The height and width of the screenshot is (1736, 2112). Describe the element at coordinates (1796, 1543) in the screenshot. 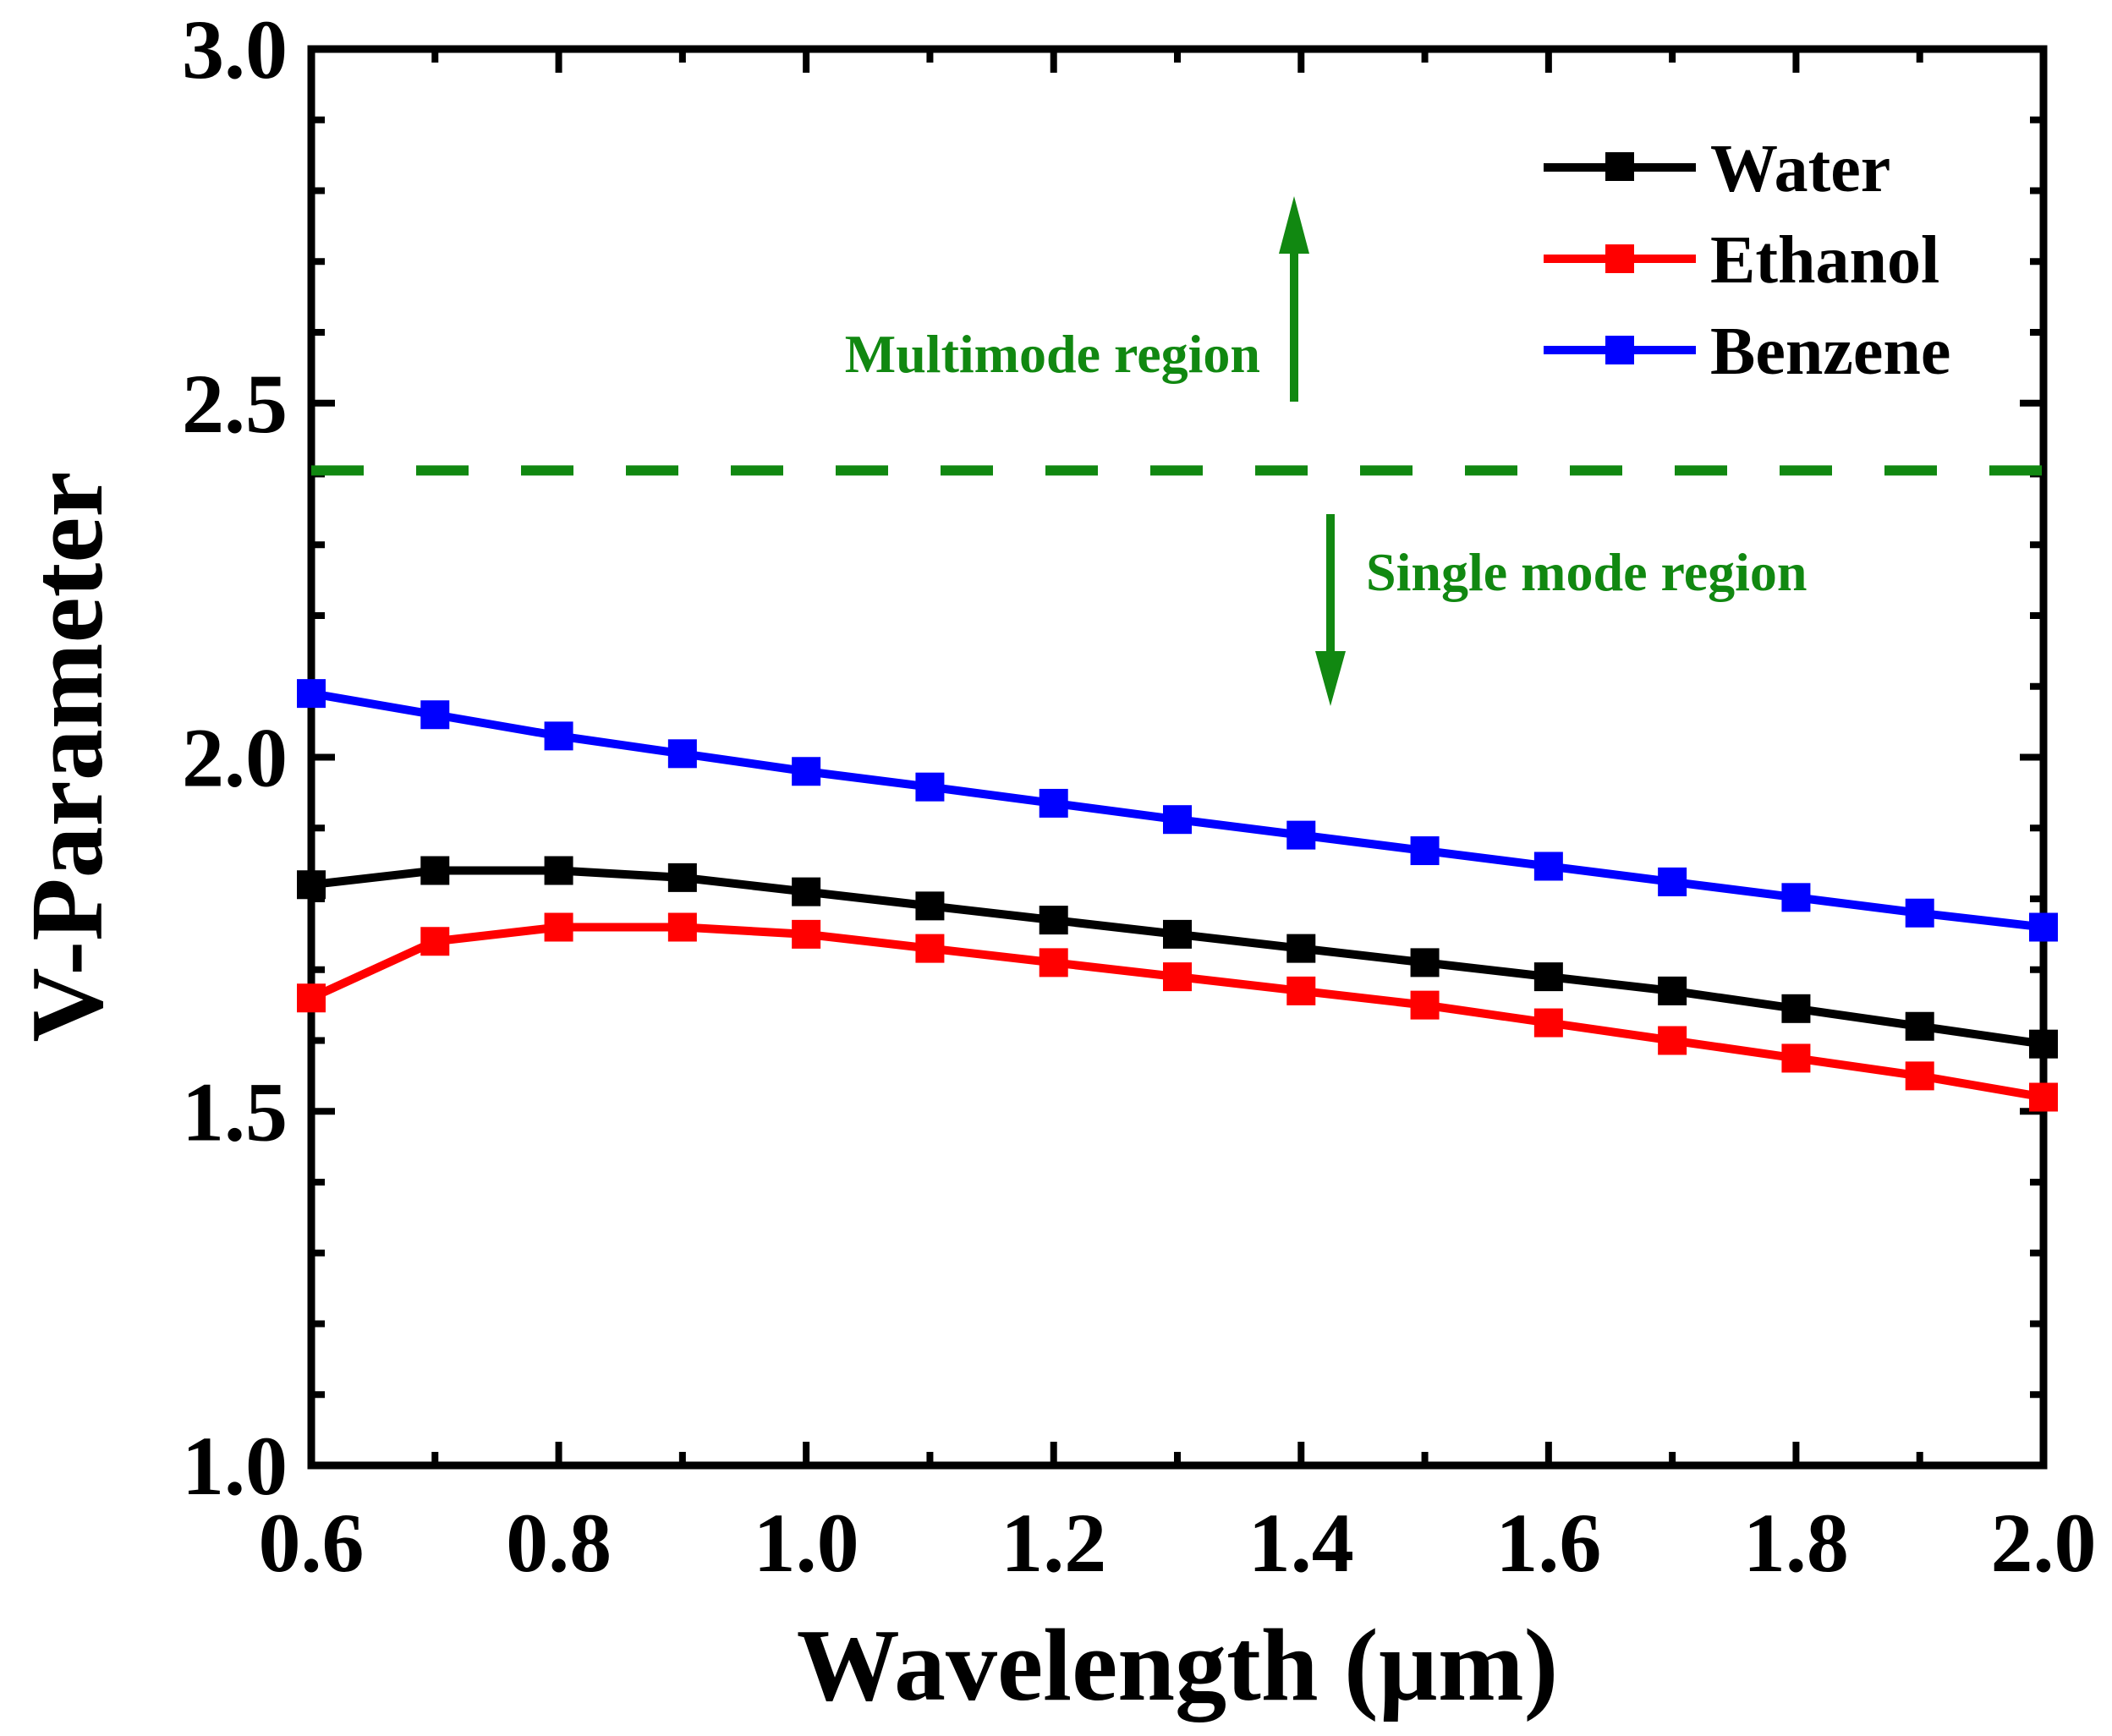

I see `x-tick-label: 1.8` at that location.